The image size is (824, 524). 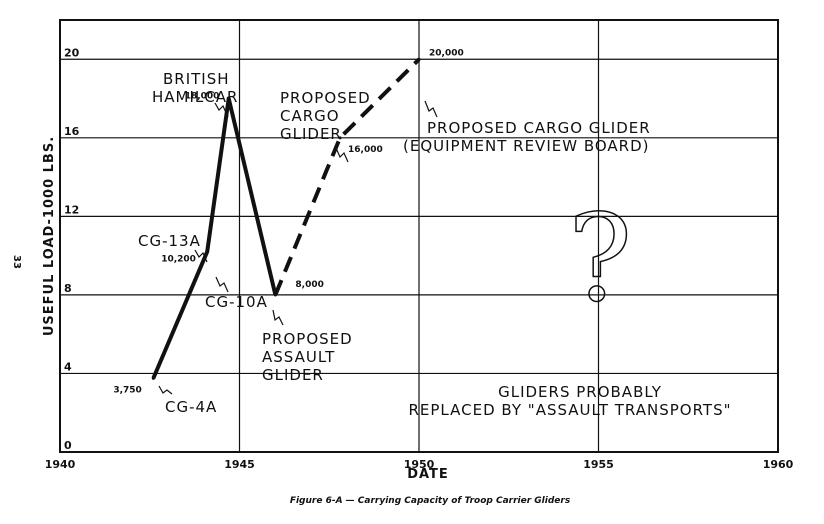 I want to click on annotation-proposed-cargo-line1: PROPOSED, so click(x=325, y=98).